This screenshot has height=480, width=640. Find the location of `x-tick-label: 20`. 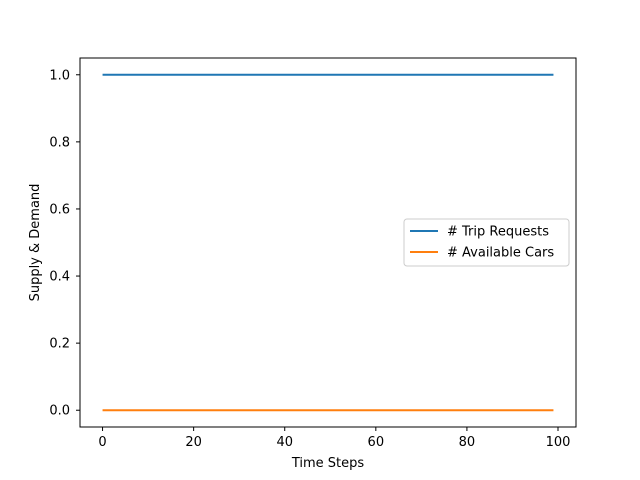

x-tick-label: 20 is located at coordinates (193, 442).